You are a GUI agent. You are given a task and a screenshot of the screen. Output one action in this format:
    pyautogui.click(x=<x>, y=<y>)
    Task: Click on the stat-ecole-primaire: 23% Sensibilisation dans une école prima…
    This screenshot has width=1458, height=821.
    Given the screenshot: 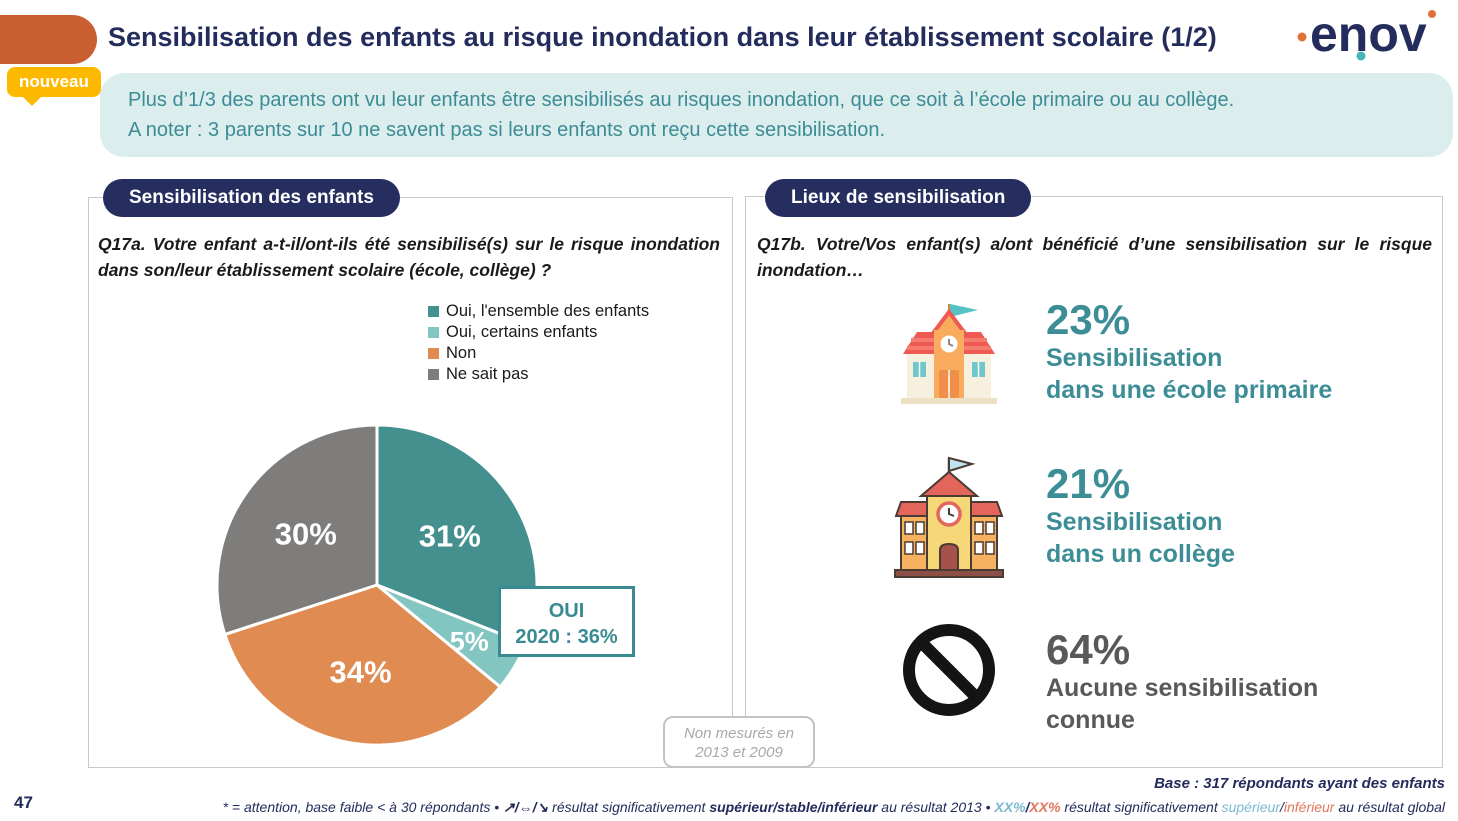 What is the action you would take?
    pyautogui.click(x=1111, y=352)
    